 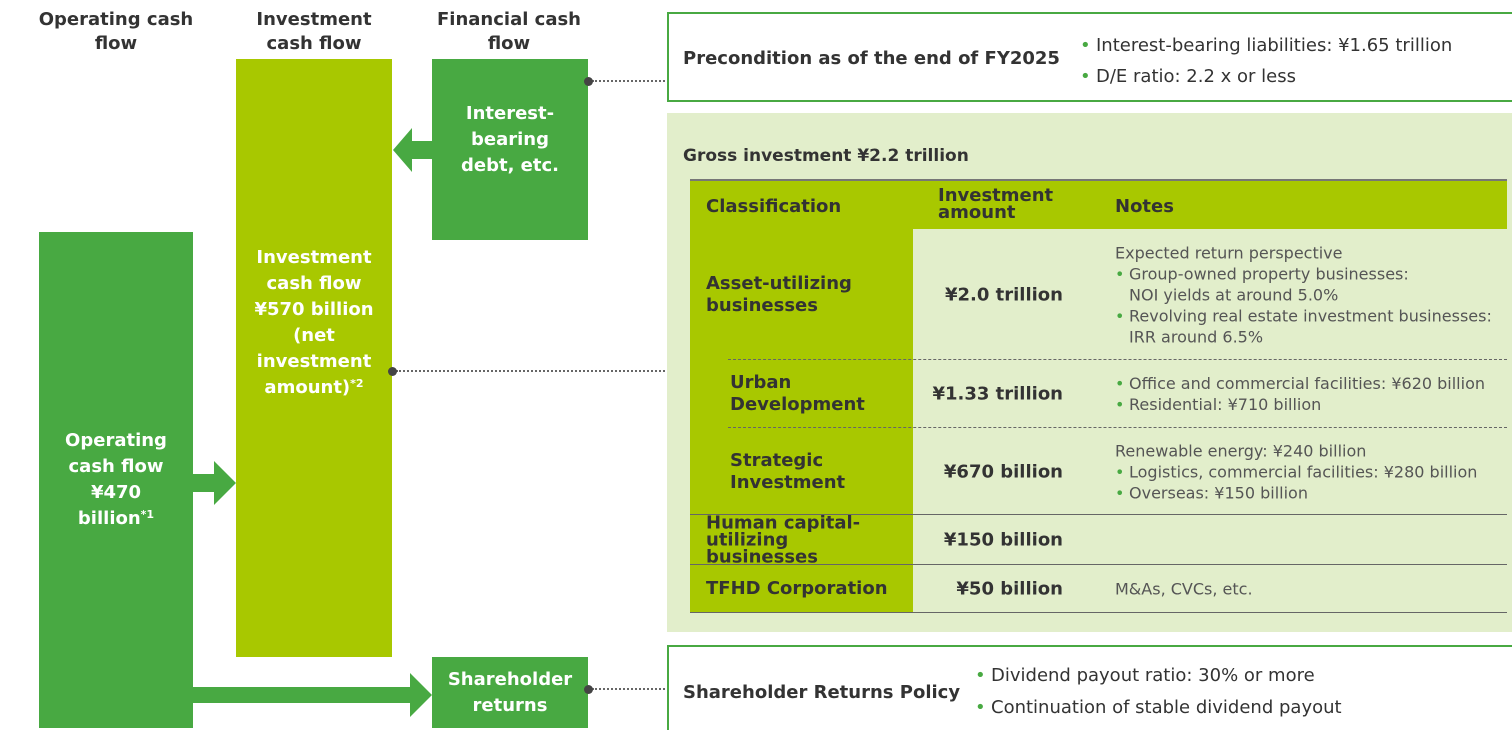 I want to click on label: Operating cash flow ¥470 billion, so click(x=116, y=479).